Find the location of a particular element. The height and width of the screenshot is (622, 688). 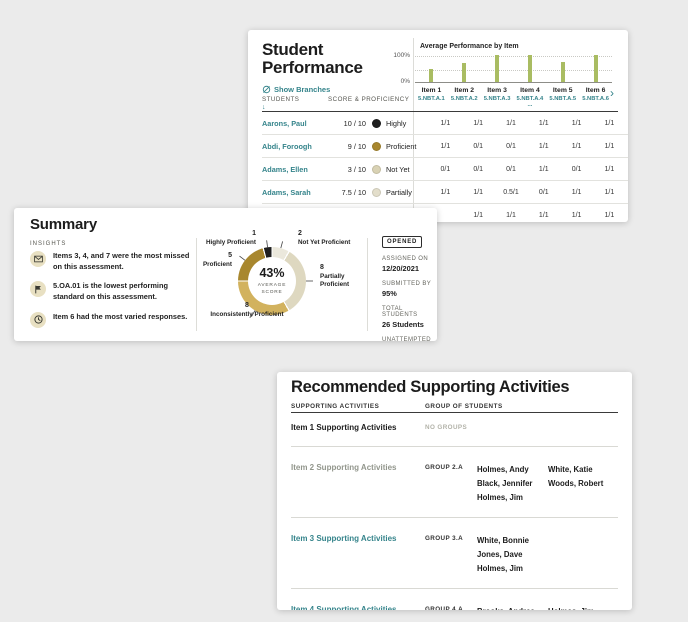

student-name: Holmes, Andy is located at coordinates (503, 469).